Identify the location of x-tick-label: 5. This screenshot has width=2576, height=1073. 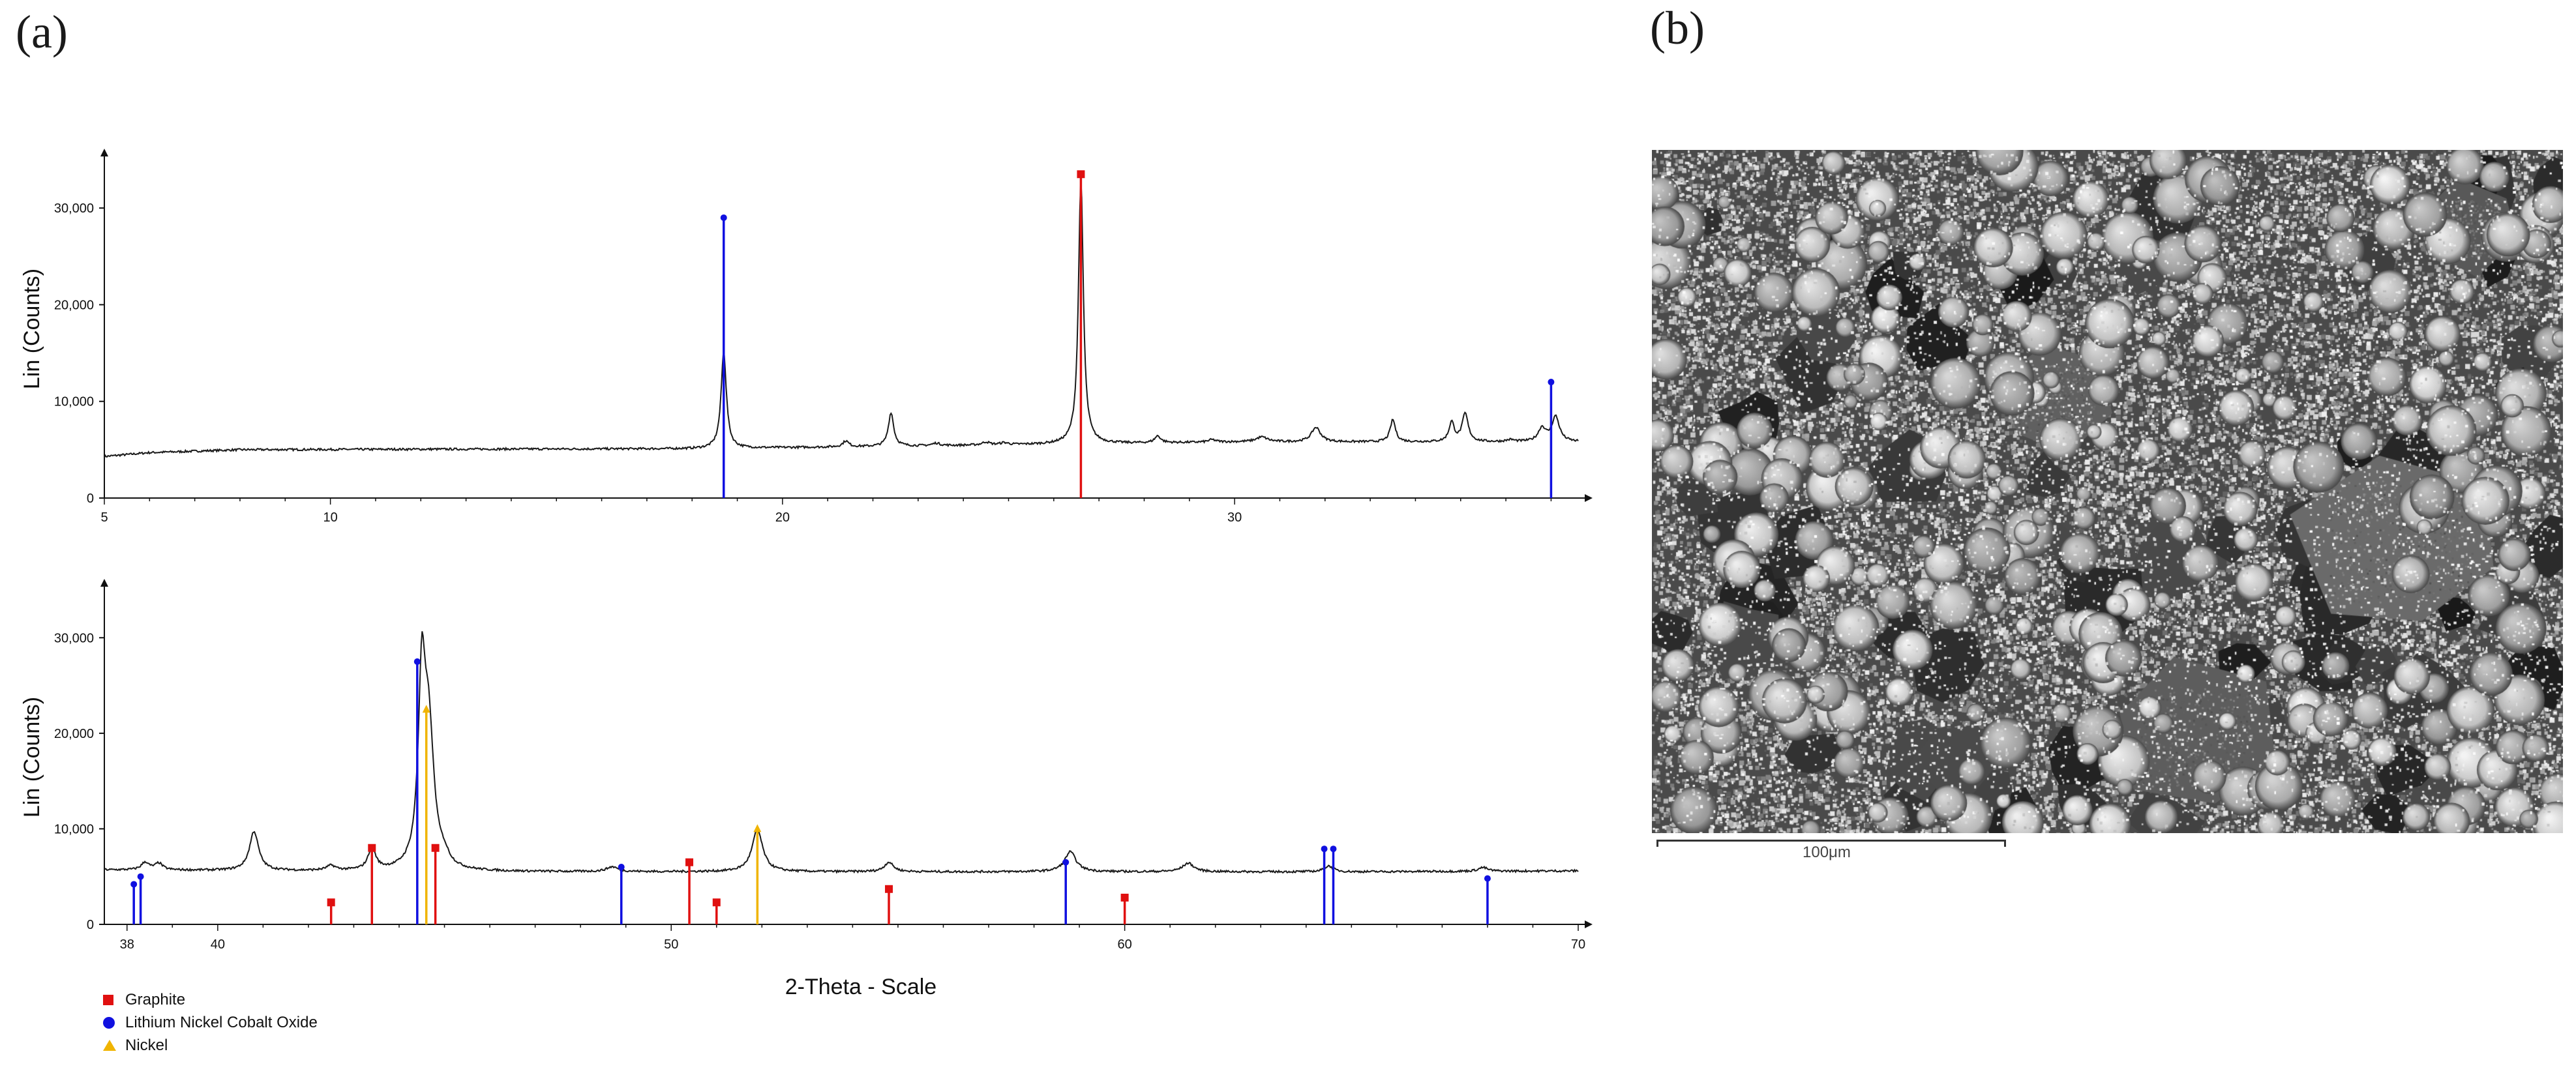
(104, 517).